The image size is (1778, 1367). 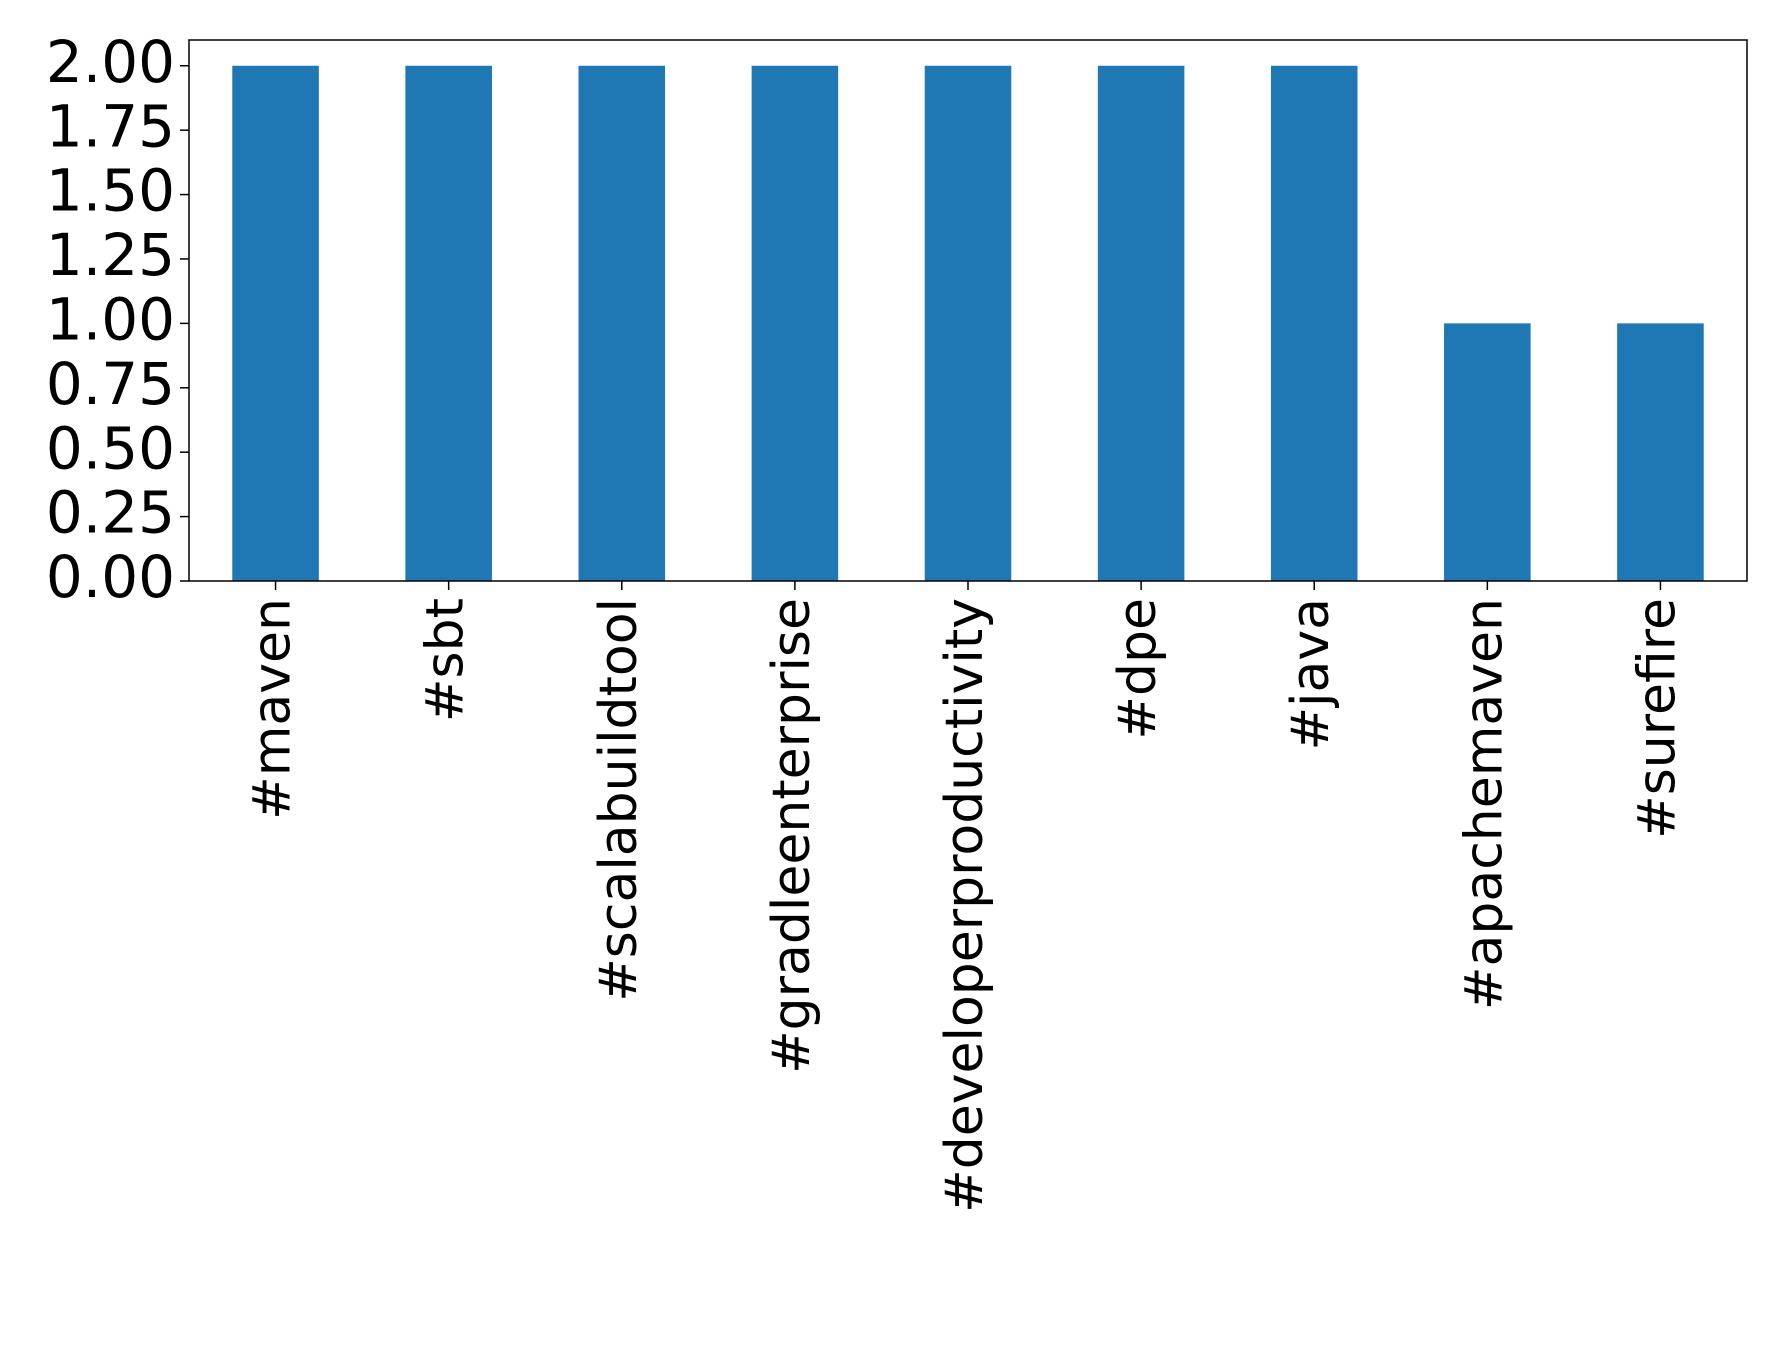 What do you see at coordinates (110, 513) in the screenshot?
I see `y-tick-label: 0.25` at bounding box center [110, 513].